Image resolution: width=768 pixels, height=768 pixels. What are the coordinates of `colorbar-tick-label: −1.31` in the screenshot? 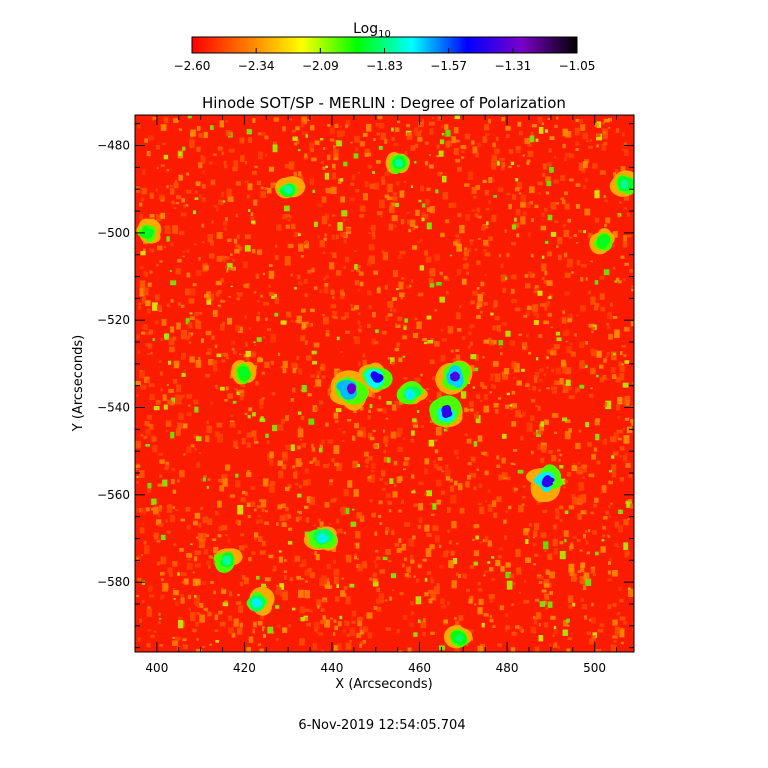 It's located at (512, 66).